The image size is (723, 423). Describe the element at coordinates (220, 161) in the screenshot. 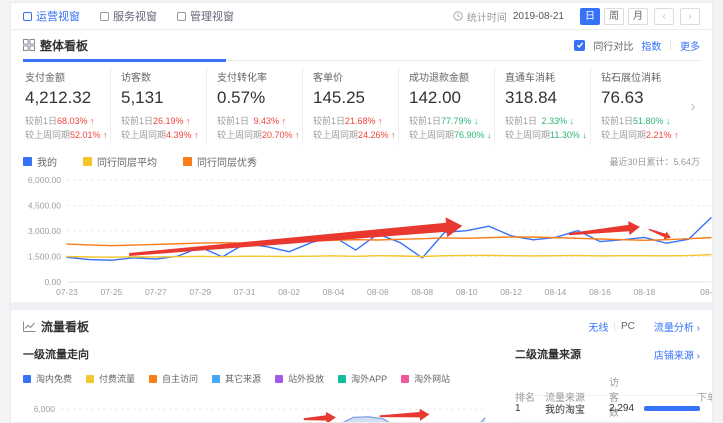

I see `legend-item: 同行同层优秀` at that location.